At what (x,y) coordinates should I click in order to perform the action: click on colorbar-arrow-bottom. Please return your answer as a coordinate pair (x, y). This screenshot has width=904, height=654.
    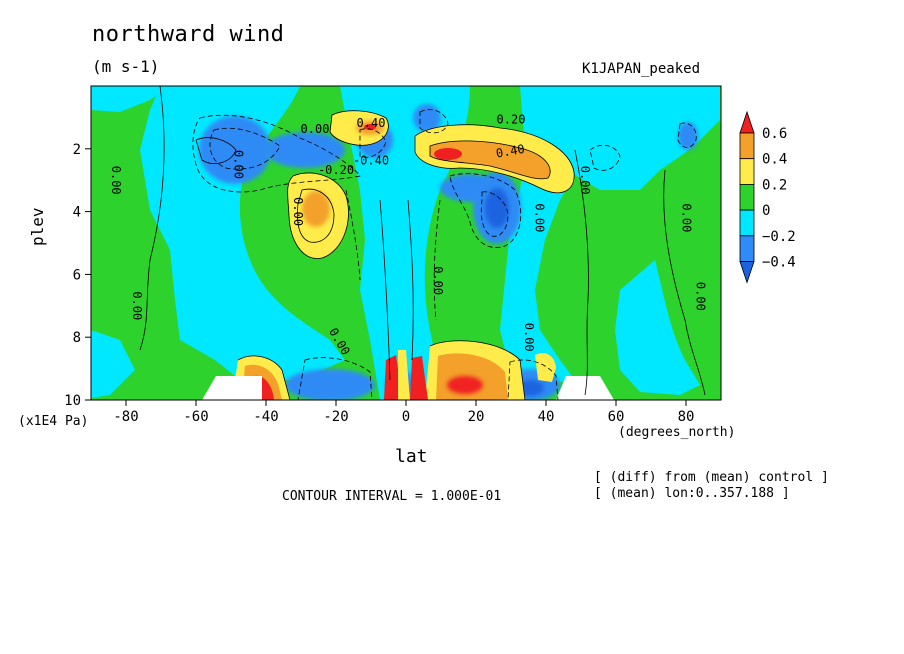
    Looking at the image, I should click on (747, 272).